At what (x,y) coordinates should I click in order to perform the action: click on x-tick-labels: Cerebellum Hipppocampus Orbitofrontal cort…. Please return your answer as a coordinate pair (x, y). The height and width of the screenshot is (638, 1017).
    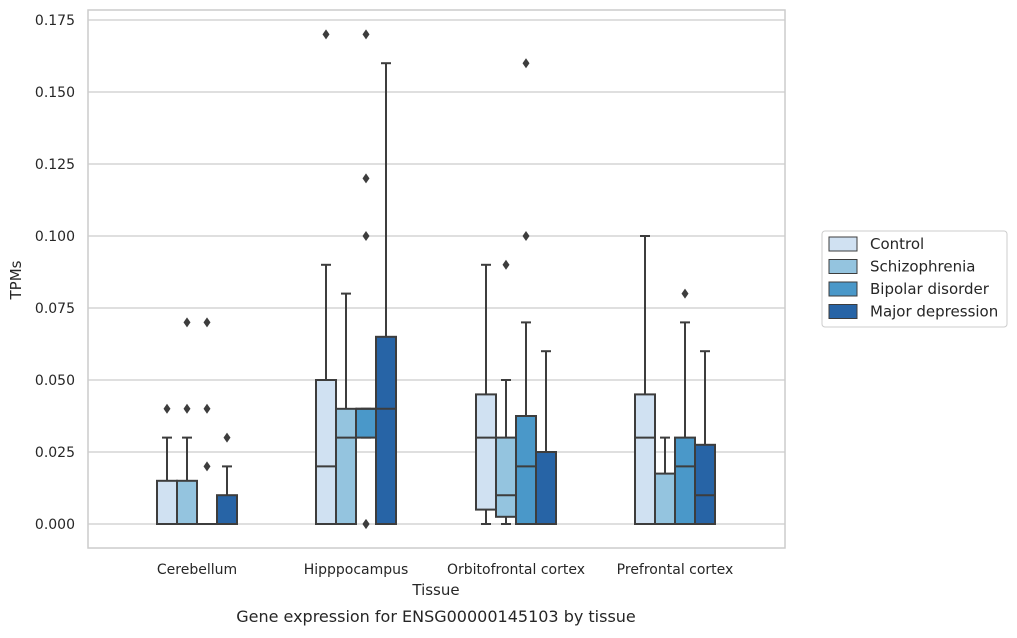
    Looking at the image, I should click on (445, 570).